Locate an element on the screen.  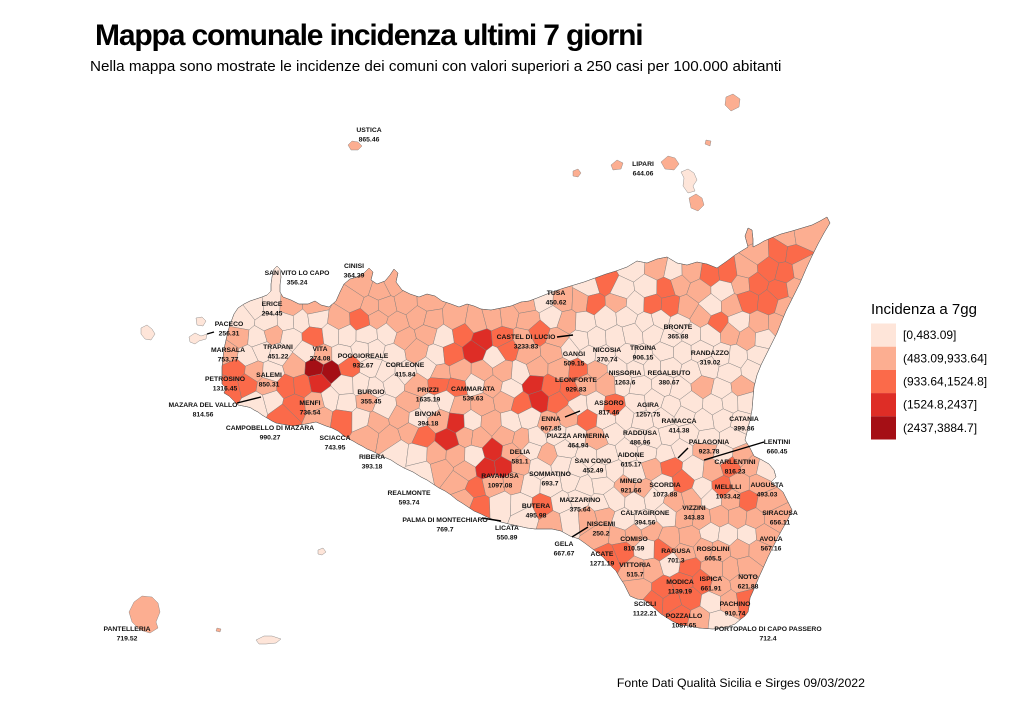
svg-text: RADDUSA is located at coordinates (640, 433).